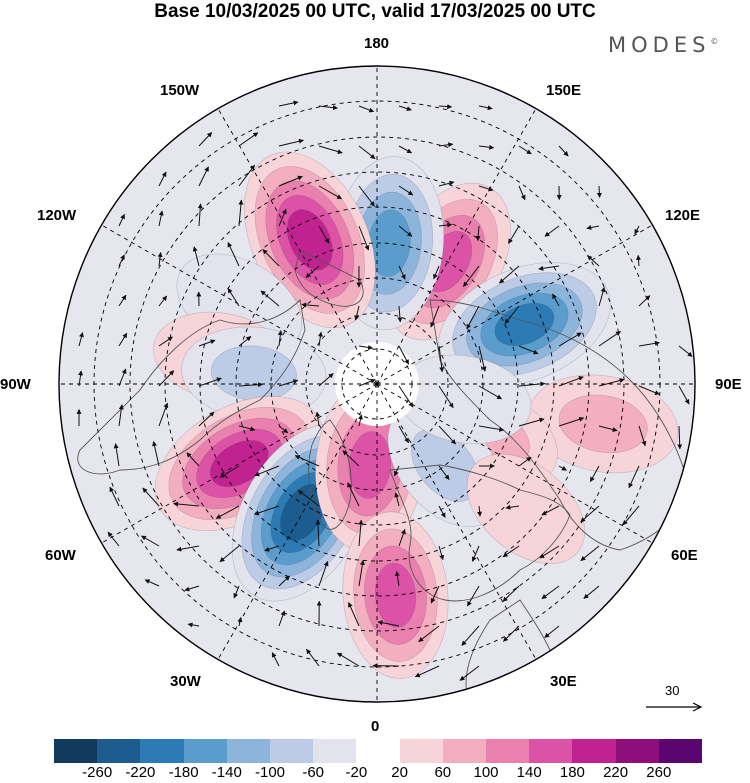 The image size is (750, 783). I want to click on lon-label-150w: 150W, so click(180, 90).